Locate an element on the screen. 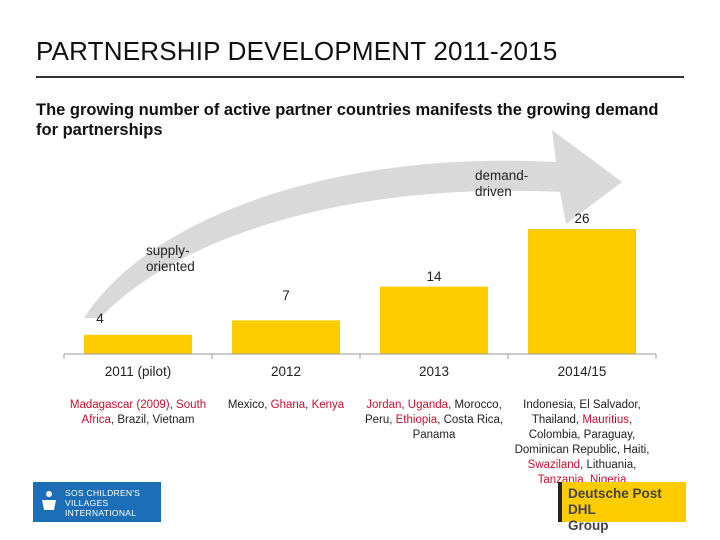  dhl-logo-bar is located at coordinates (560, 502).